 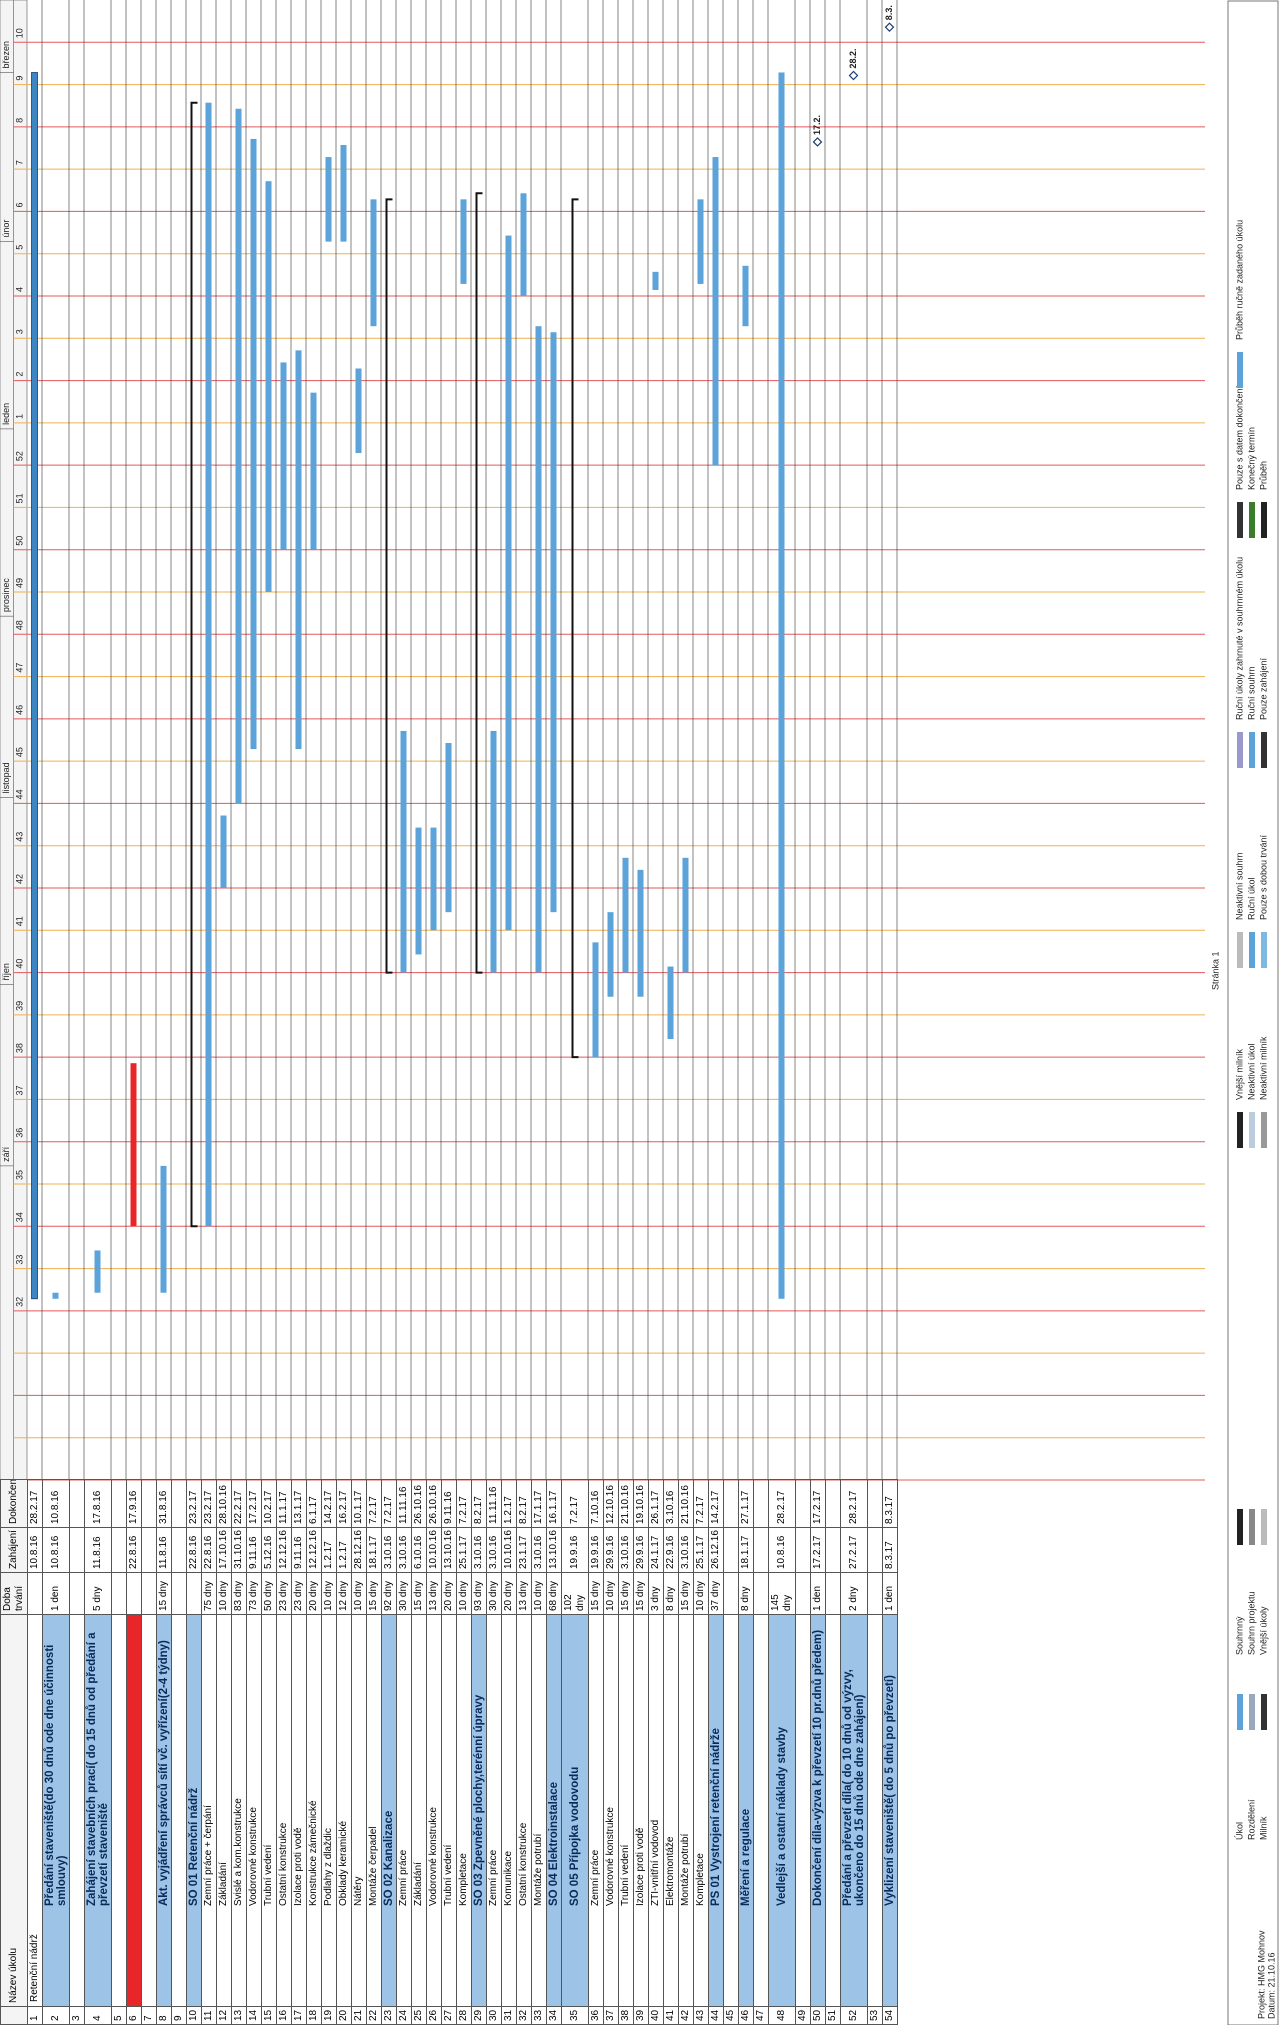 What do you see at coordinates (404, 1503) in the screenshot?
I see `task-end: 11.11.16` at bounding box center [404, 1503].